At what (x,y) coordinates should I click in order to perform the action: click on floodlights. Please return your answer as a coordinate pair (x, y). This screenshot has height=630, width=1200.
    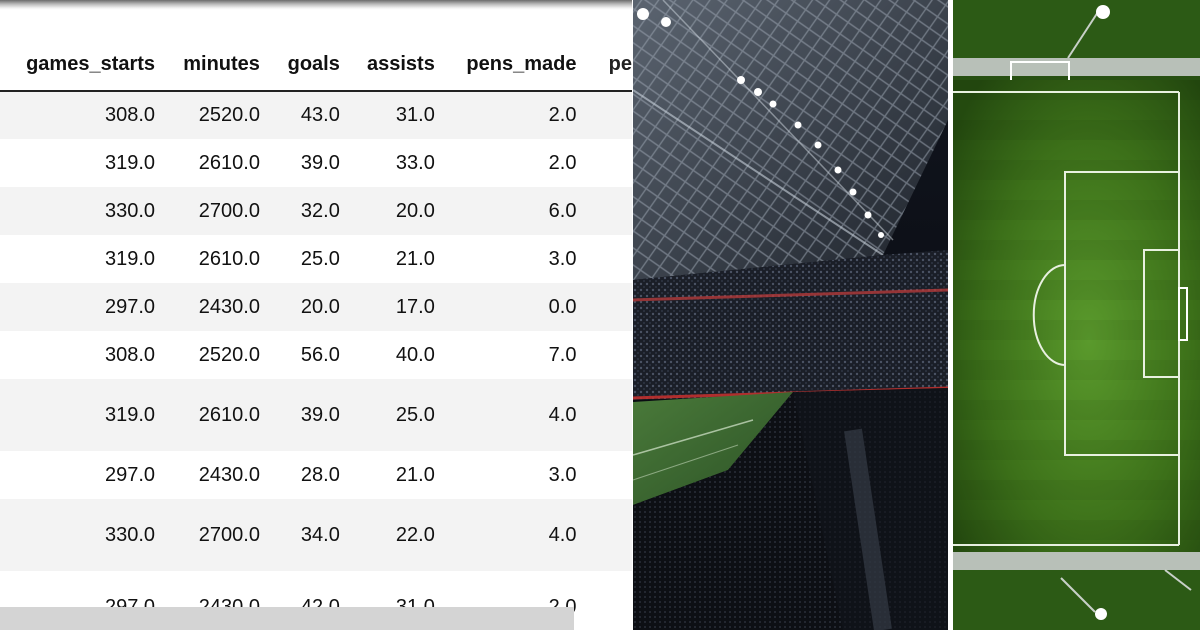
    Looking at the image, I should click on (760, 123).